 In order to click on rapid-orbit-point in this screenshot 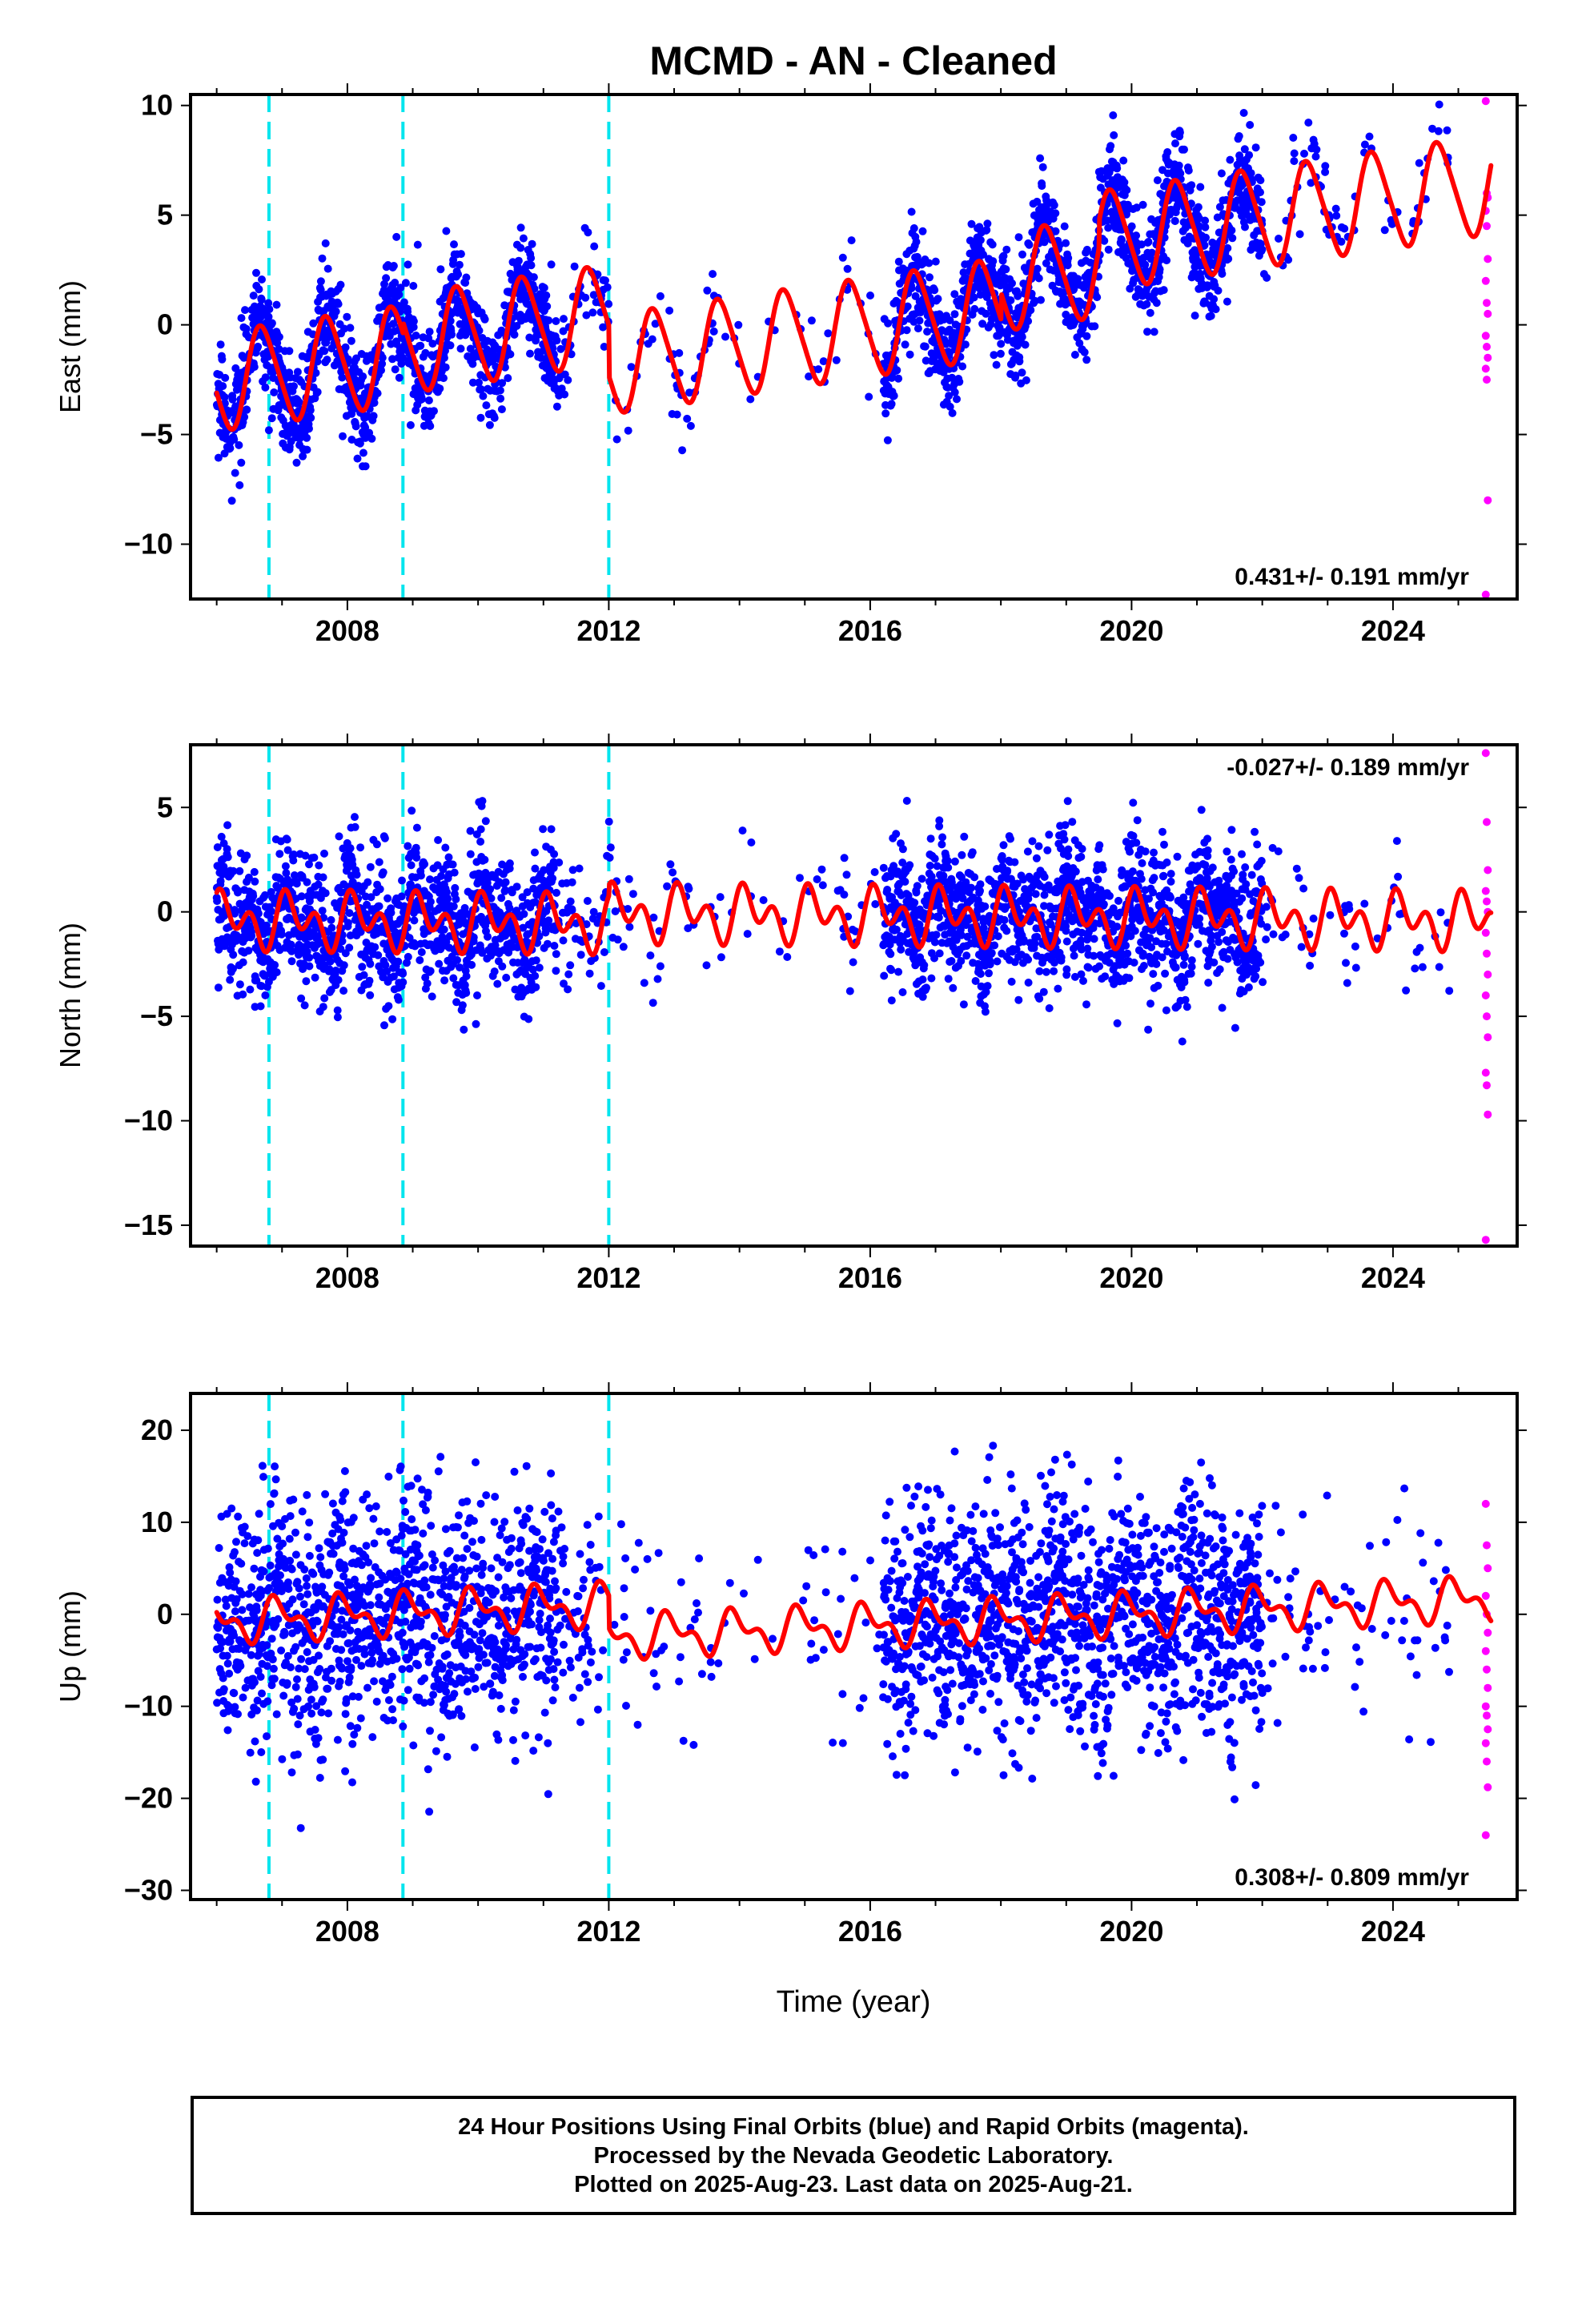, I will do `click(1486, 336)`.